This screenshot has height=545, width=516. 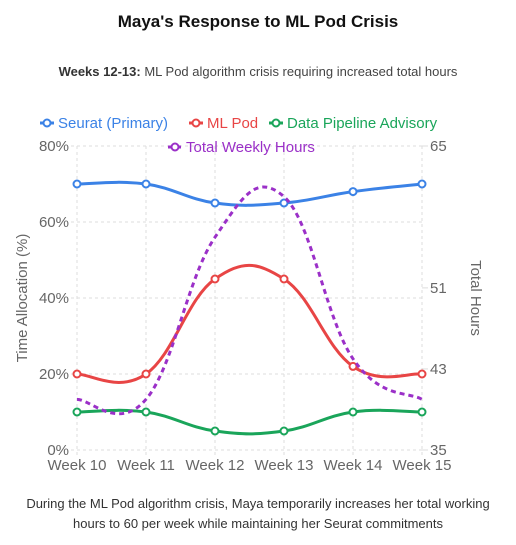 What do you see at coordinates (353, 465) in the screenshot?
I see `x-tick-label: Week 14` at bounding box center [353, 465].